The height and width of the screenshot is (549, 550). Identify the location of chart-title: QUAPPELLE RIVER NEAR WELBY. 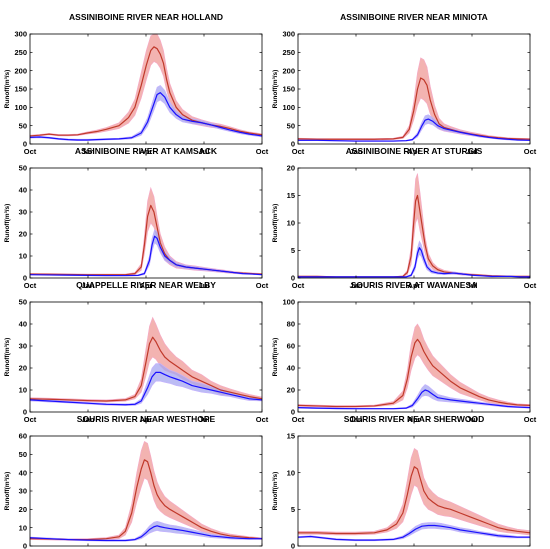
(146, 285).